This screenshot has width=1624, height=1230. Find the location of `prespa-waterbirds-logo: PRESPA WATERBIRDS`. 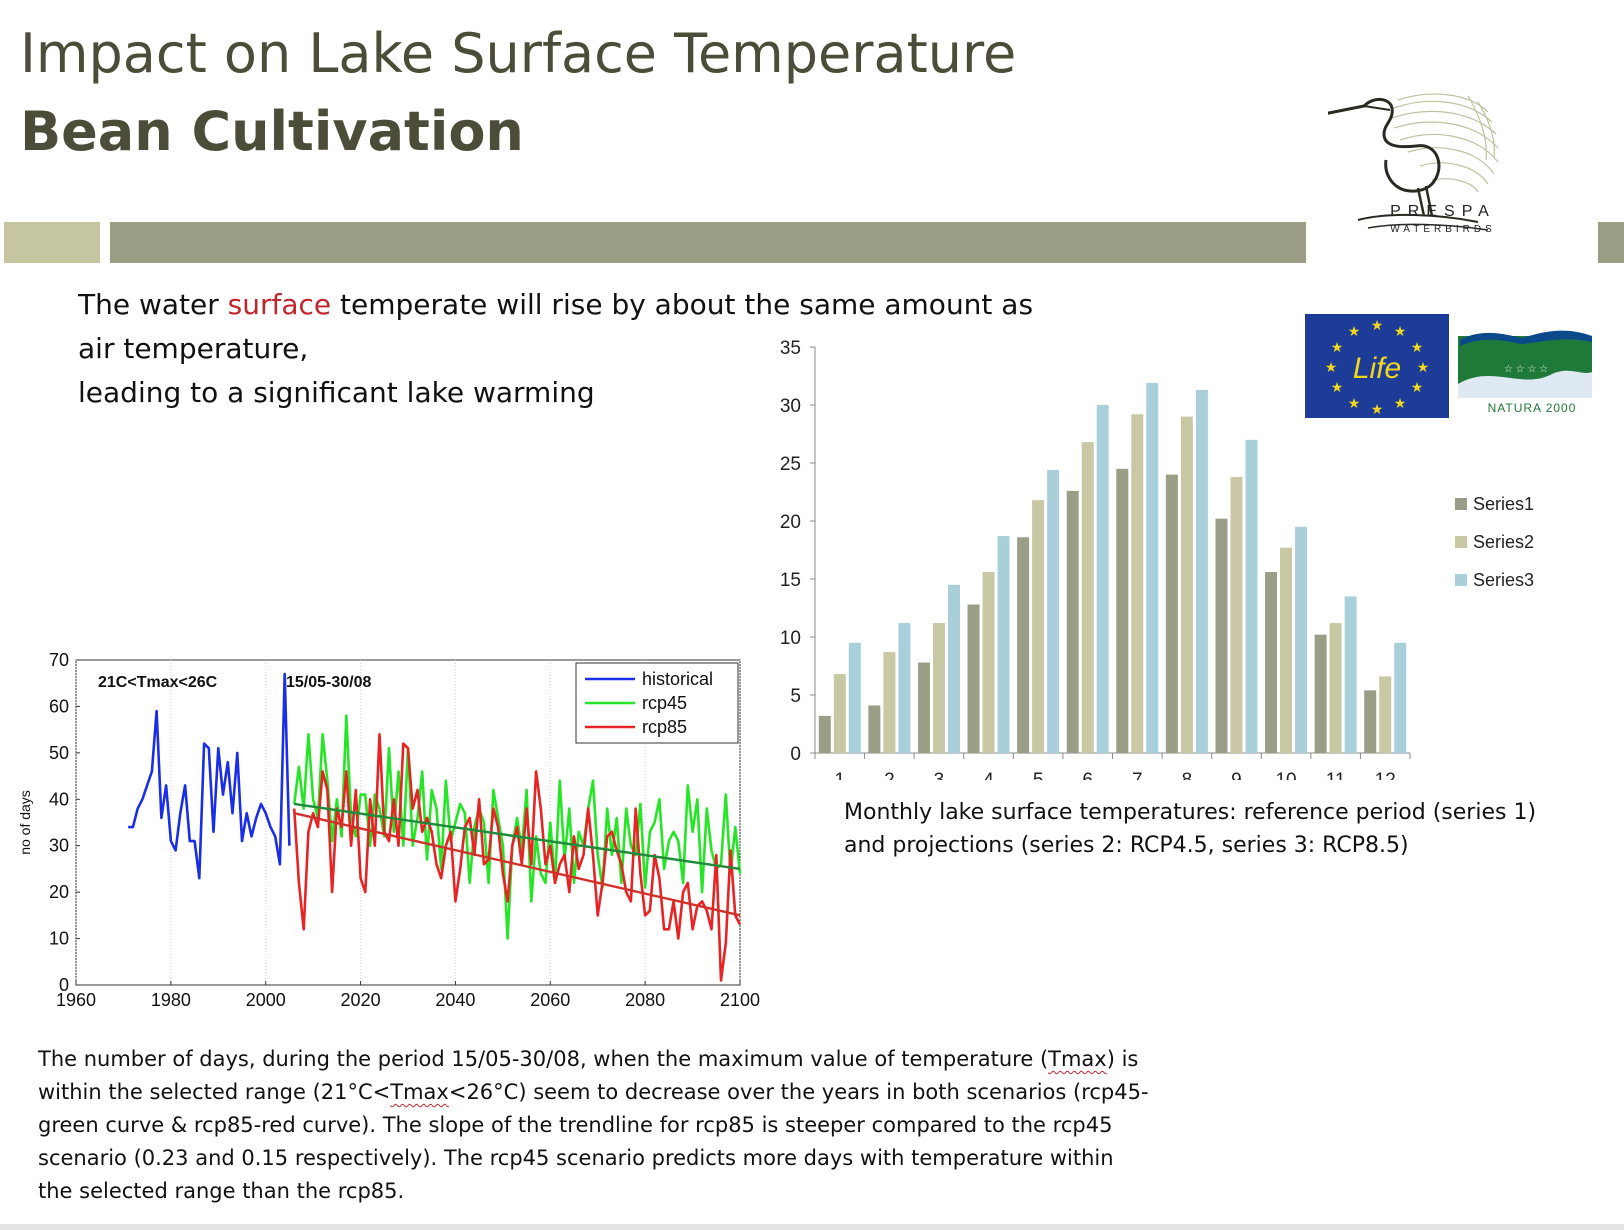

prespa-waterbirds-logo: PRESPA WATERBIRDS is located at coordinates (1413, 164).